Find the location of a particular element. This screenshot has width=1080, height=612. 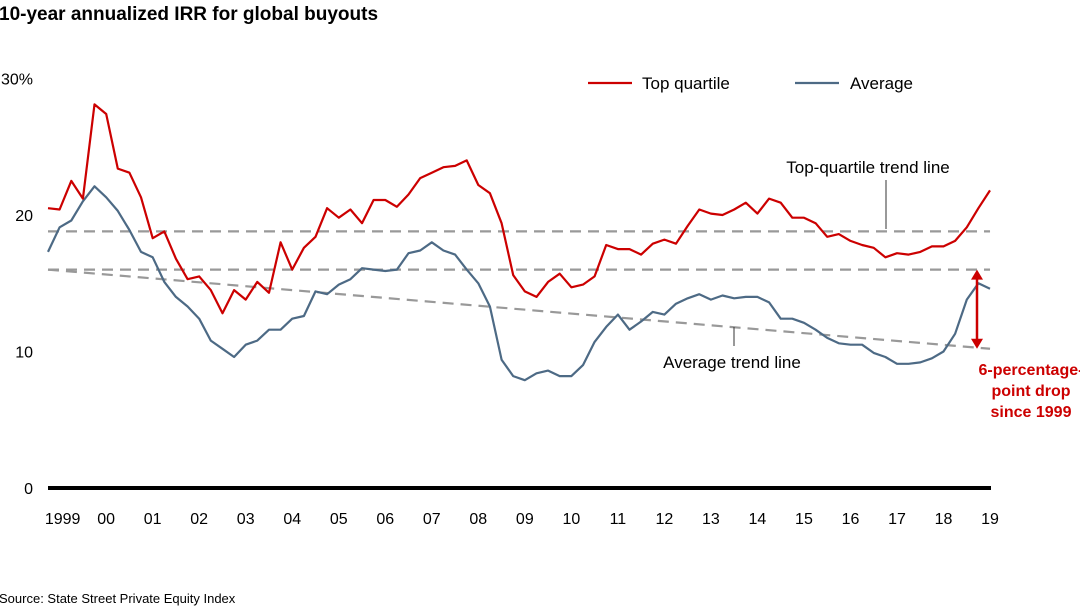

legend-label-top-quartile: Top quartile is located at coordinates (686, 83).